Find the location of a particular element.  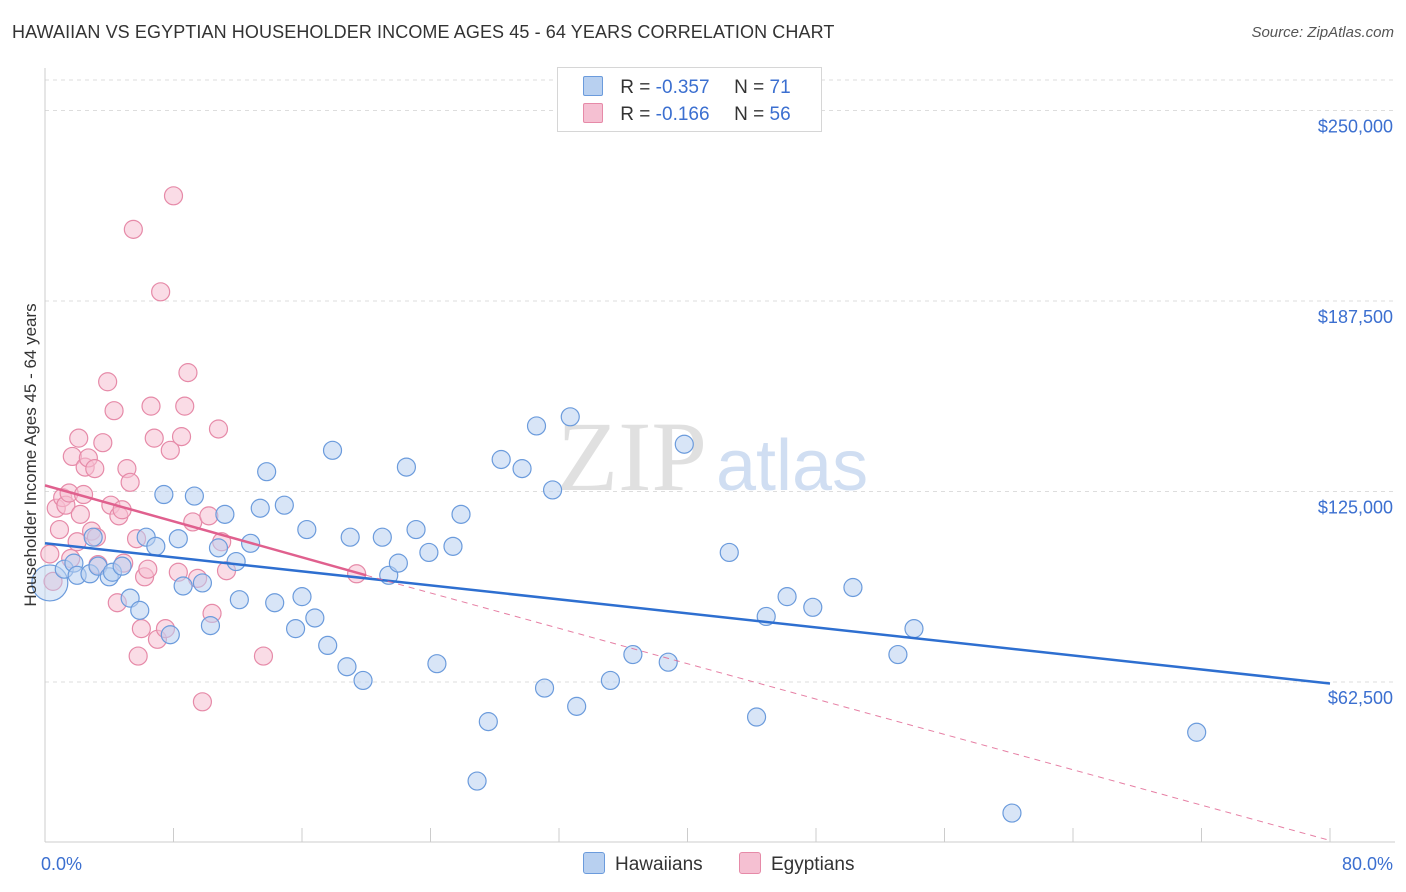

y-tick-label: $125,000 is located at coordinates (1355, 507).